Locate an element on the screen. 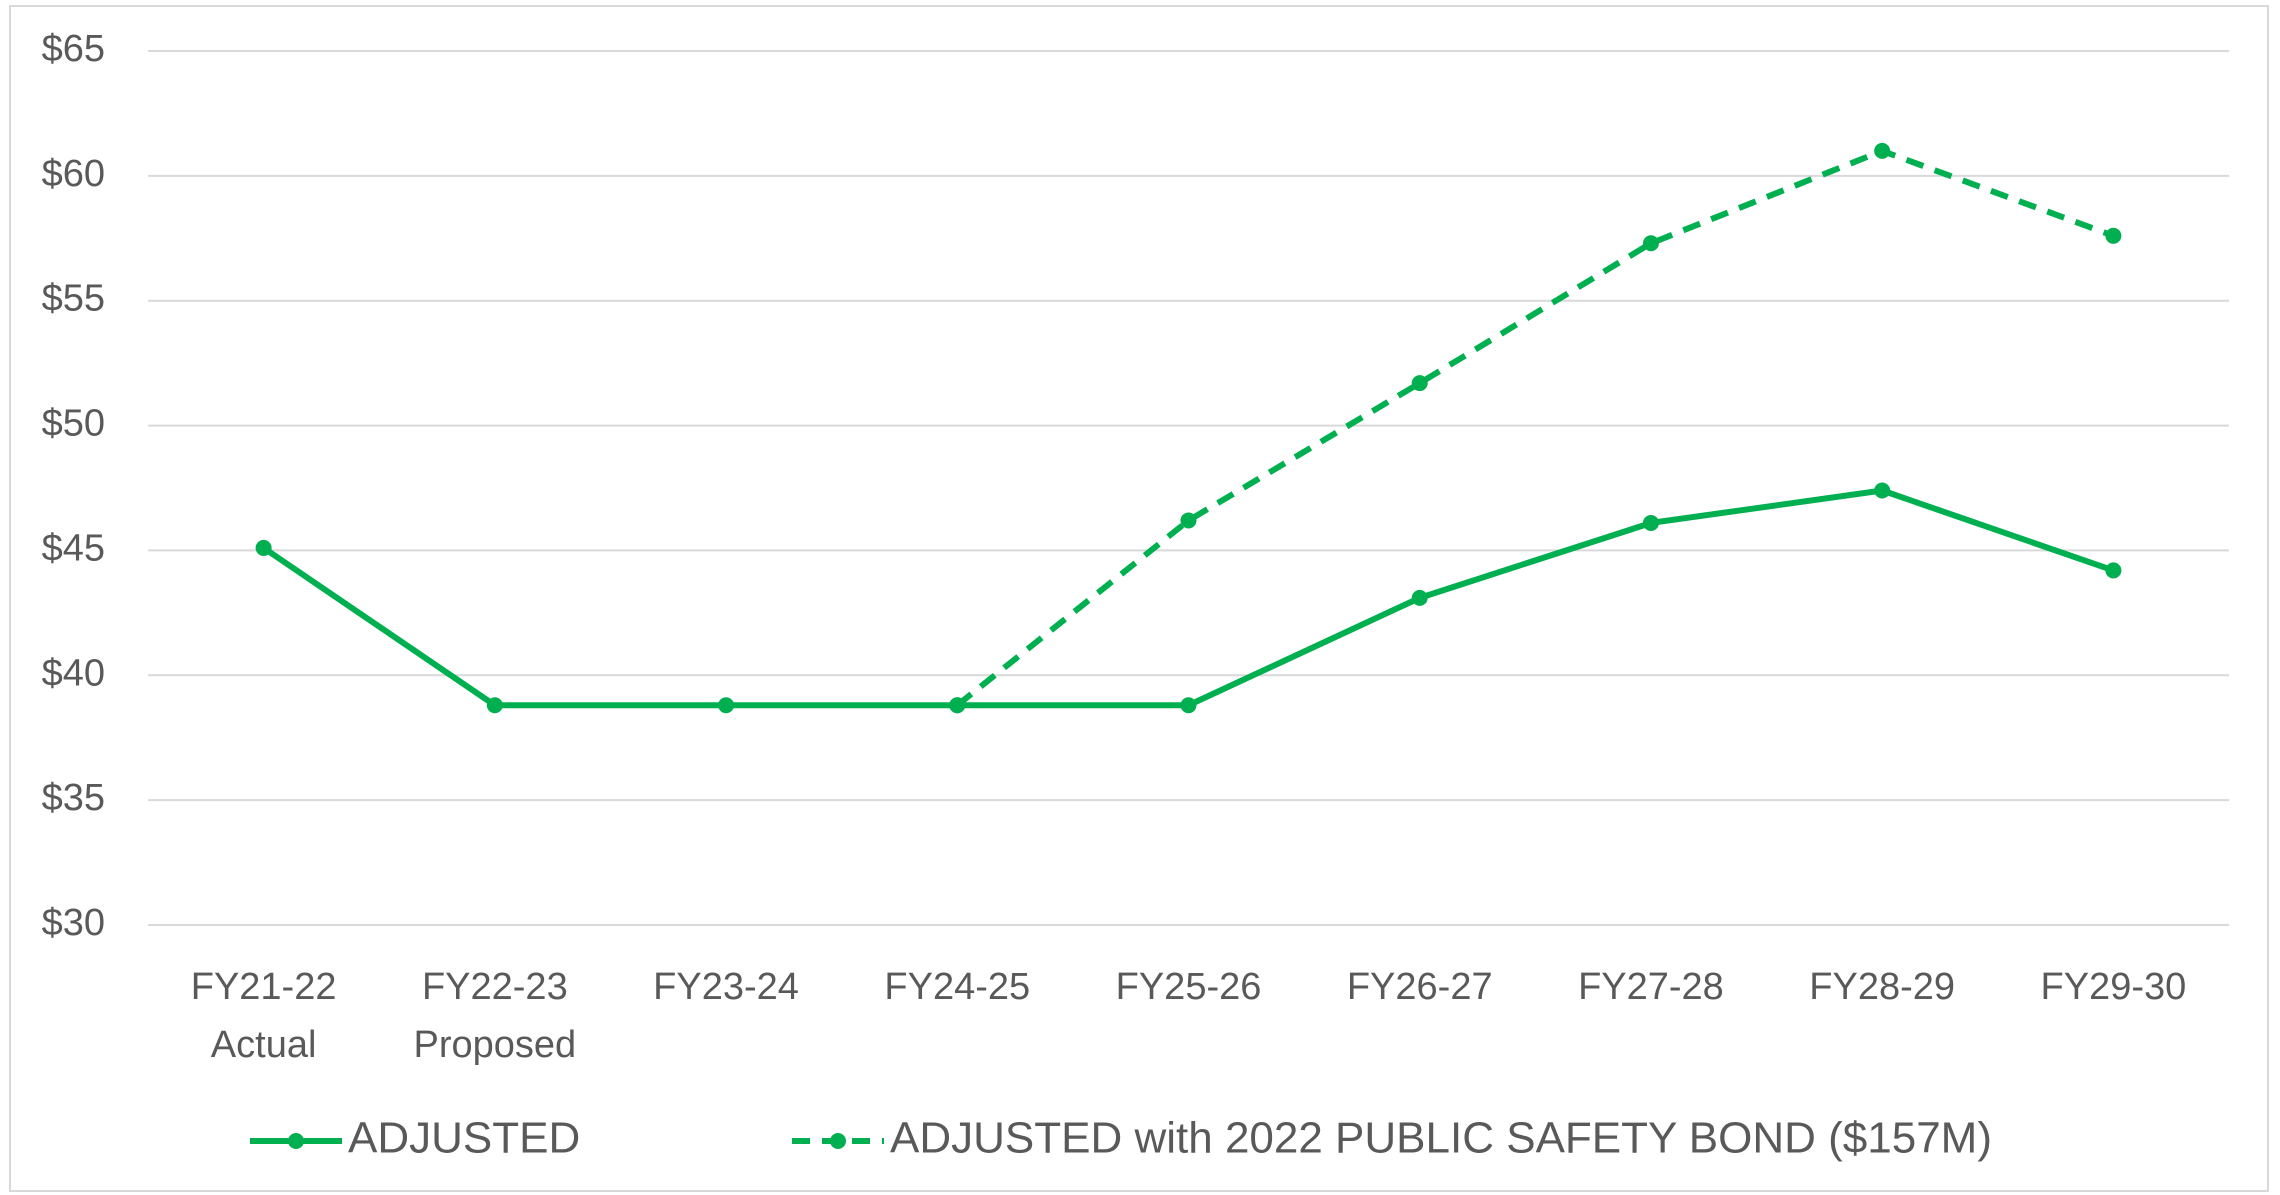  y-tick-label: $35 is located at coordinates (73, 798).